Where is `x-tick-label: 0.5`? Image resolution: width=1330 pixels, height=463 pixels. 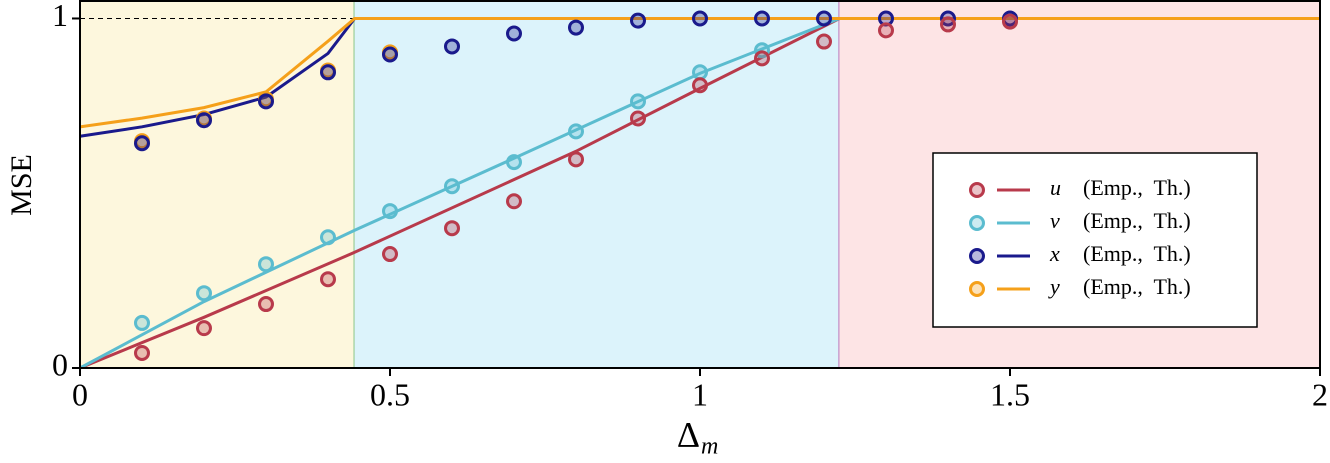
x-tick-label: 0.5 is located at coordinates (390, 394).